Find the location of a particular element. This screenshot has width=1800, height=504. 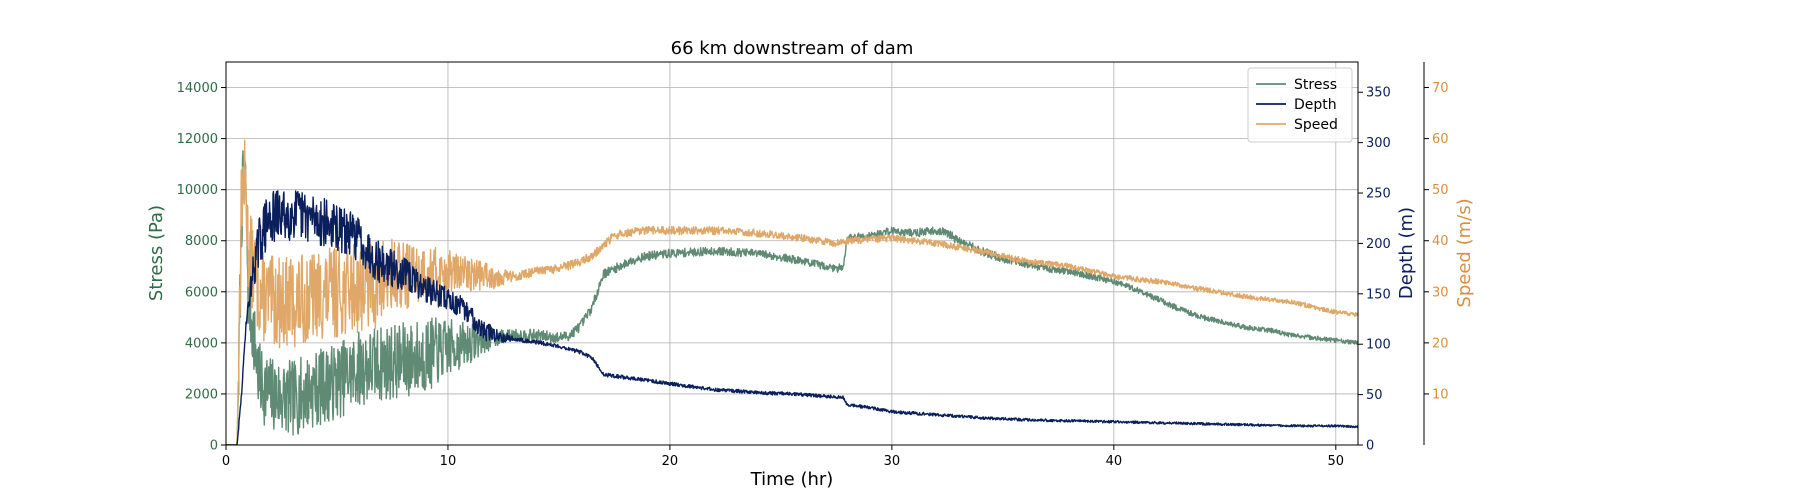

y-stress-tick-label: 6000 is located at coordinates (201, 292).